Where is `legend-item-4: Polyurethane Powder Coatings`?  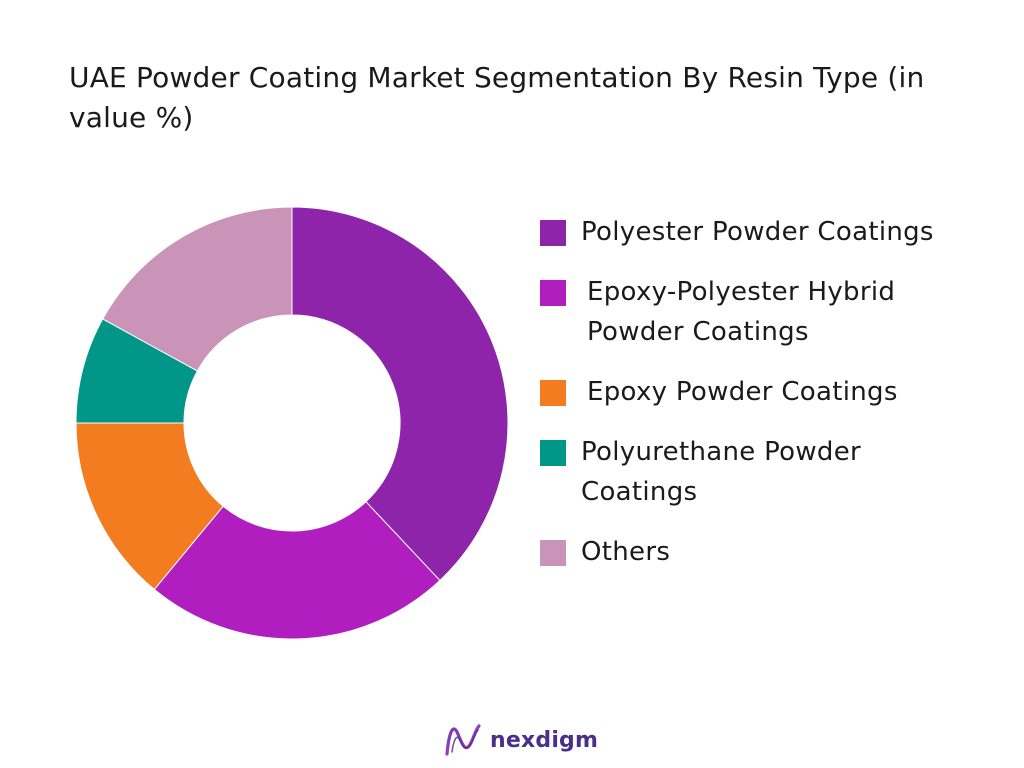
legend-item-4: Polyurethane Powder Coatings is located at coordinates (775, 472).